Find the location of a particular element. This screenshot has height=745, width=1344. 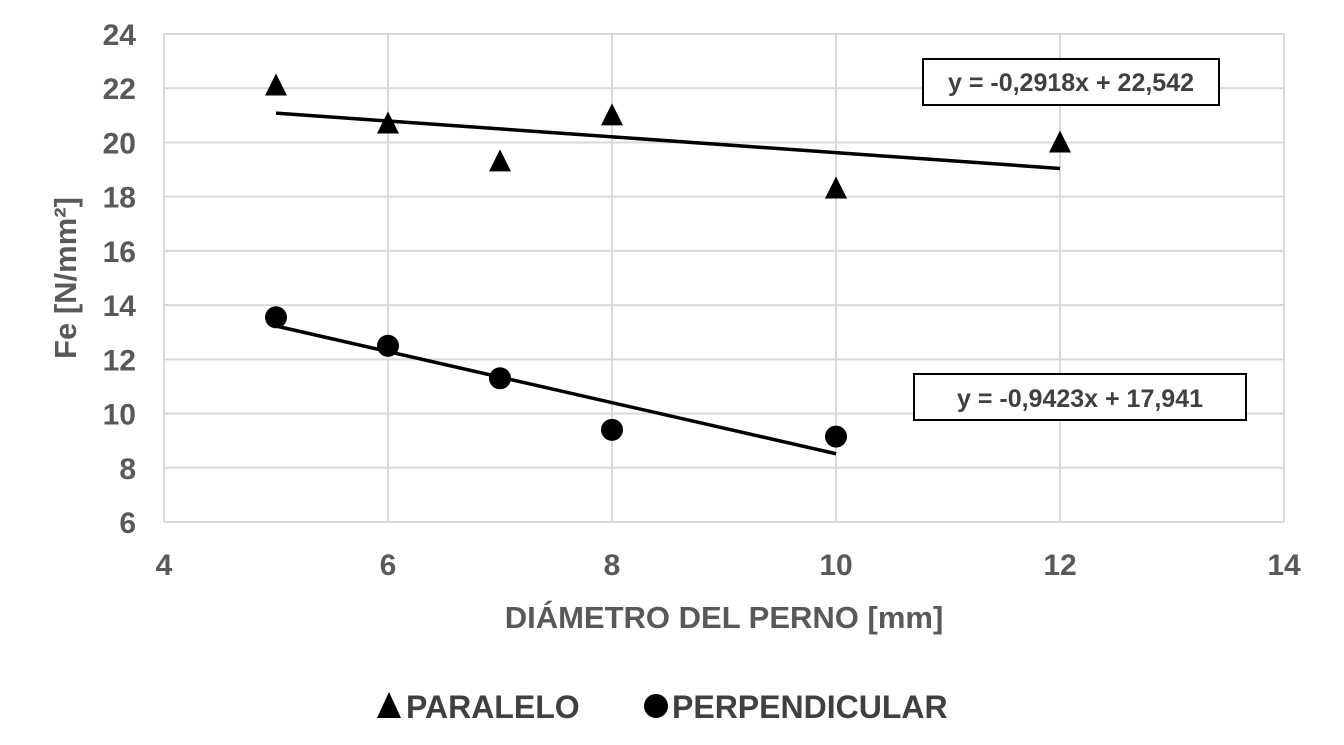

y-tick-label: 16 is located at coordinates (119, 252).